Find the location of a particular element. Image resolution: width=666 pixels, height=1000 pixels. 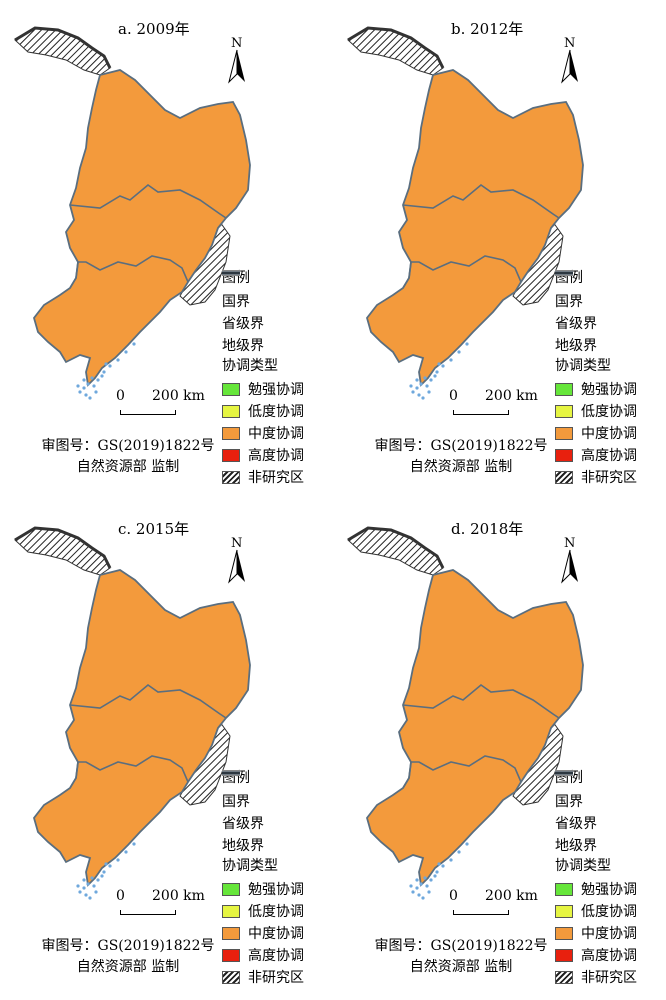

national-border is located at coordinates (396, 547).